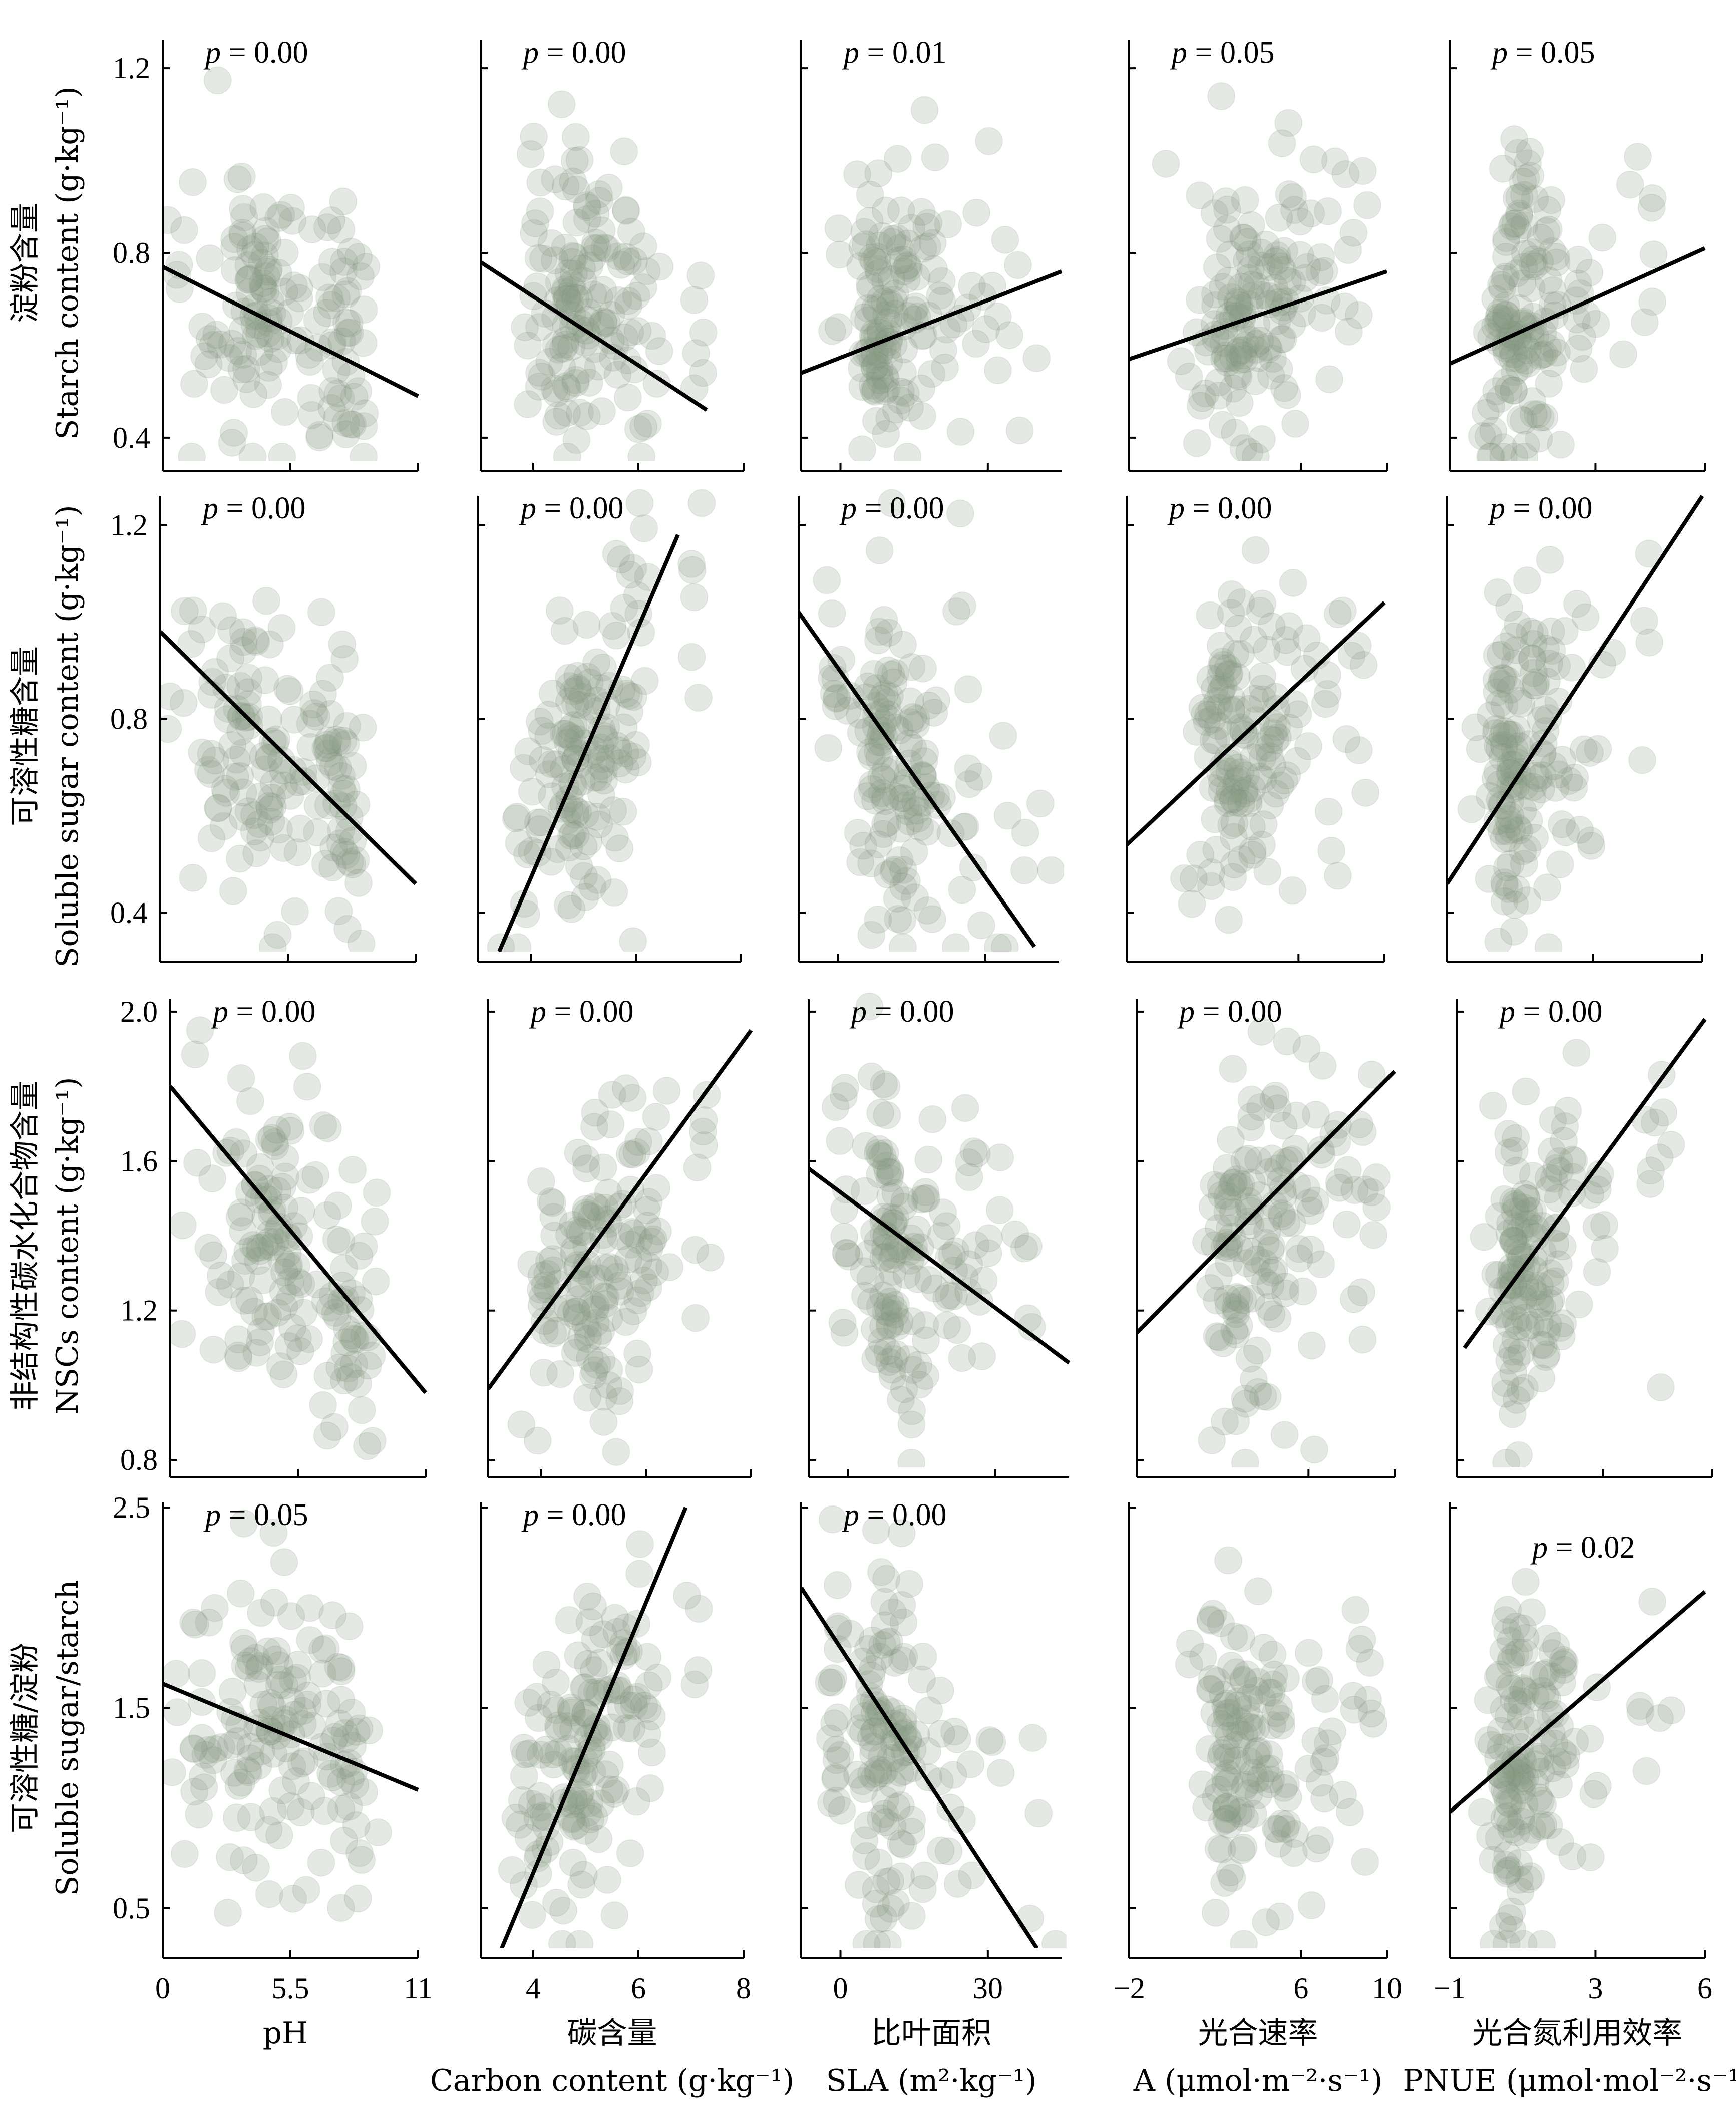 The width and height of the screenshot is (1736, 2108). What do you see at coordinates (1596, 1989) in the screenshot?
I see `x-tick-label: 3` at bounding box center [1596, 1989].